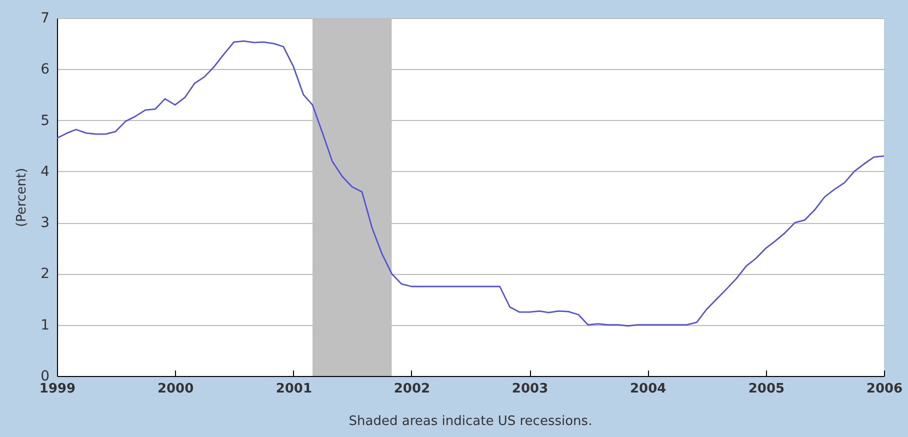 Image resolution: width=908 pixels, height=437 pixels. I want to click on y-tick-label: 5, so click(45, 120).